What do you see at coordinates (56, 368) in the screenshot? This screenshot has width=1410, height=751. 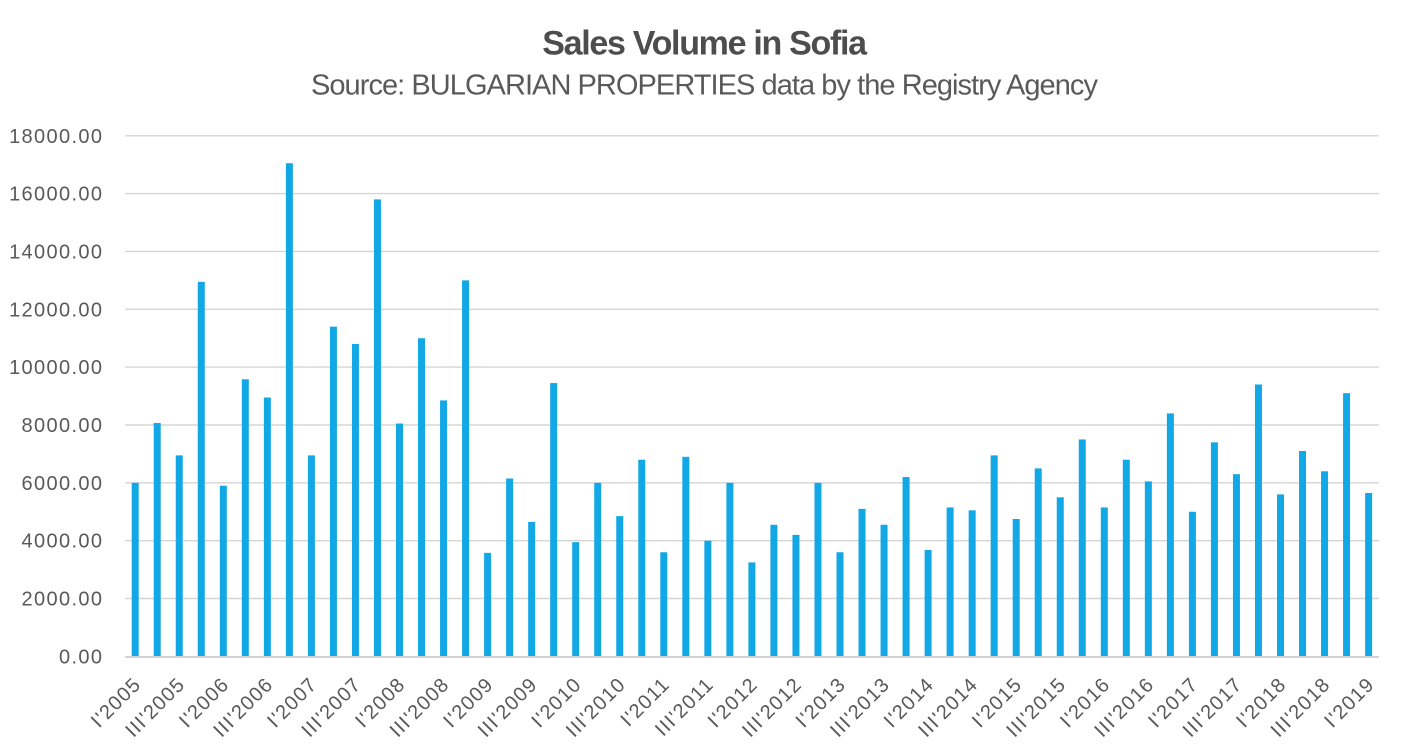 I see `svg-text: 10000.00` at bounding box center [56, 368].